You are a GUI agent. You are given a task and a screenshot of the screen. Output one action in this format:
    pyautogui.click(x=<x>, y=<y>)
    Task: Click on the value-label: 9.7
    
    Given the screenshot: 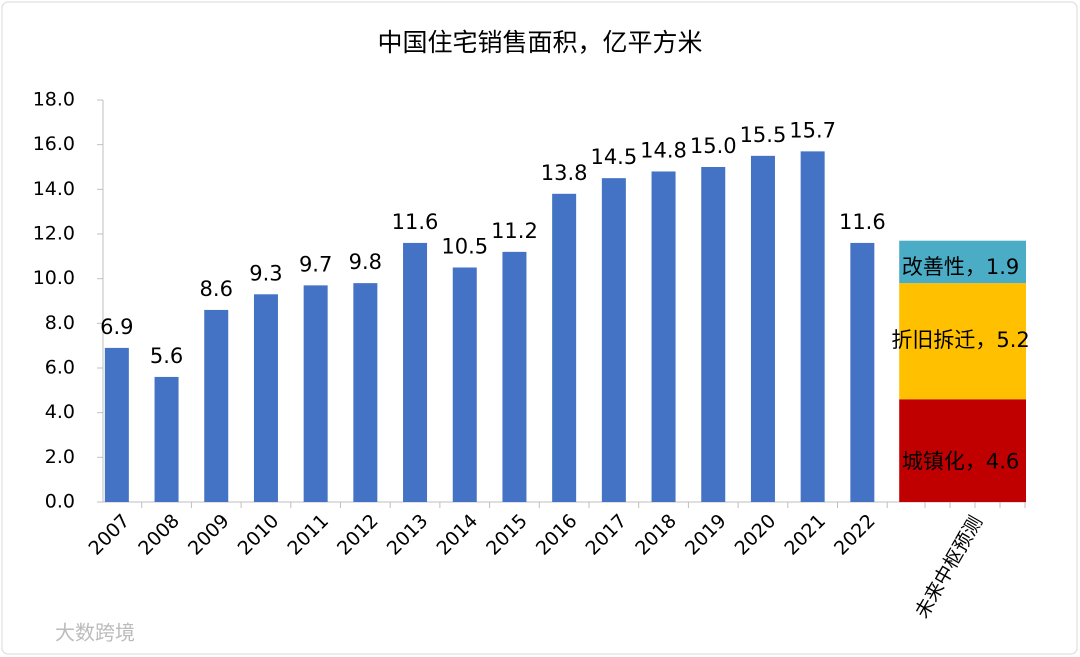 What is the action you would take?
    pyautogui.click(x=315, y=264)
    